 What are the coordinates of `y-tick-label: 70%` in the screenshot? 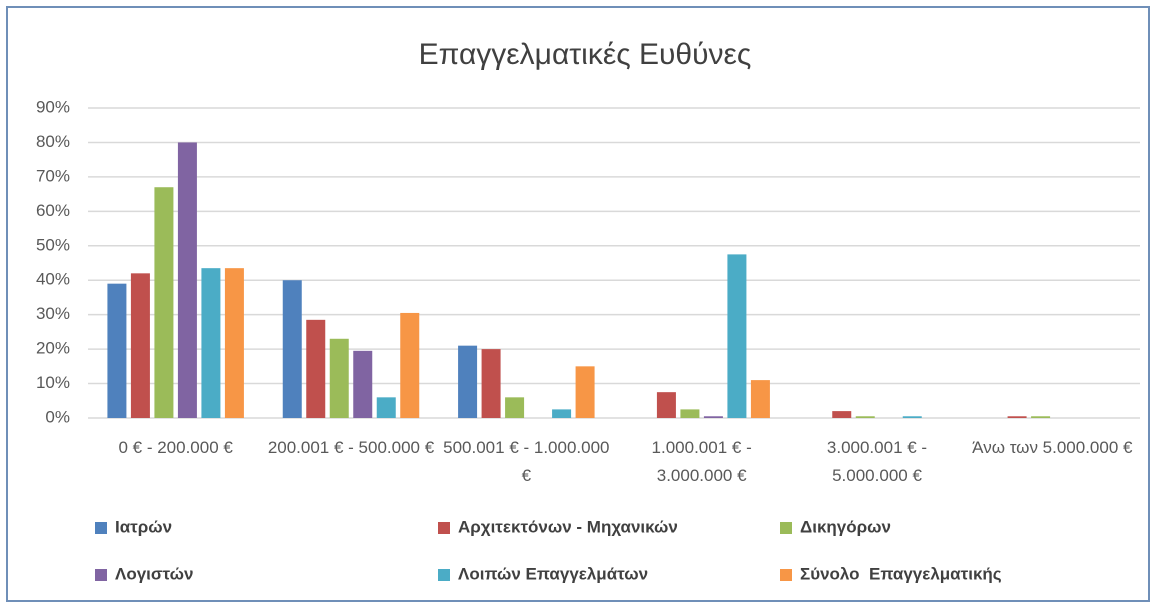 It's located at (53, 175).